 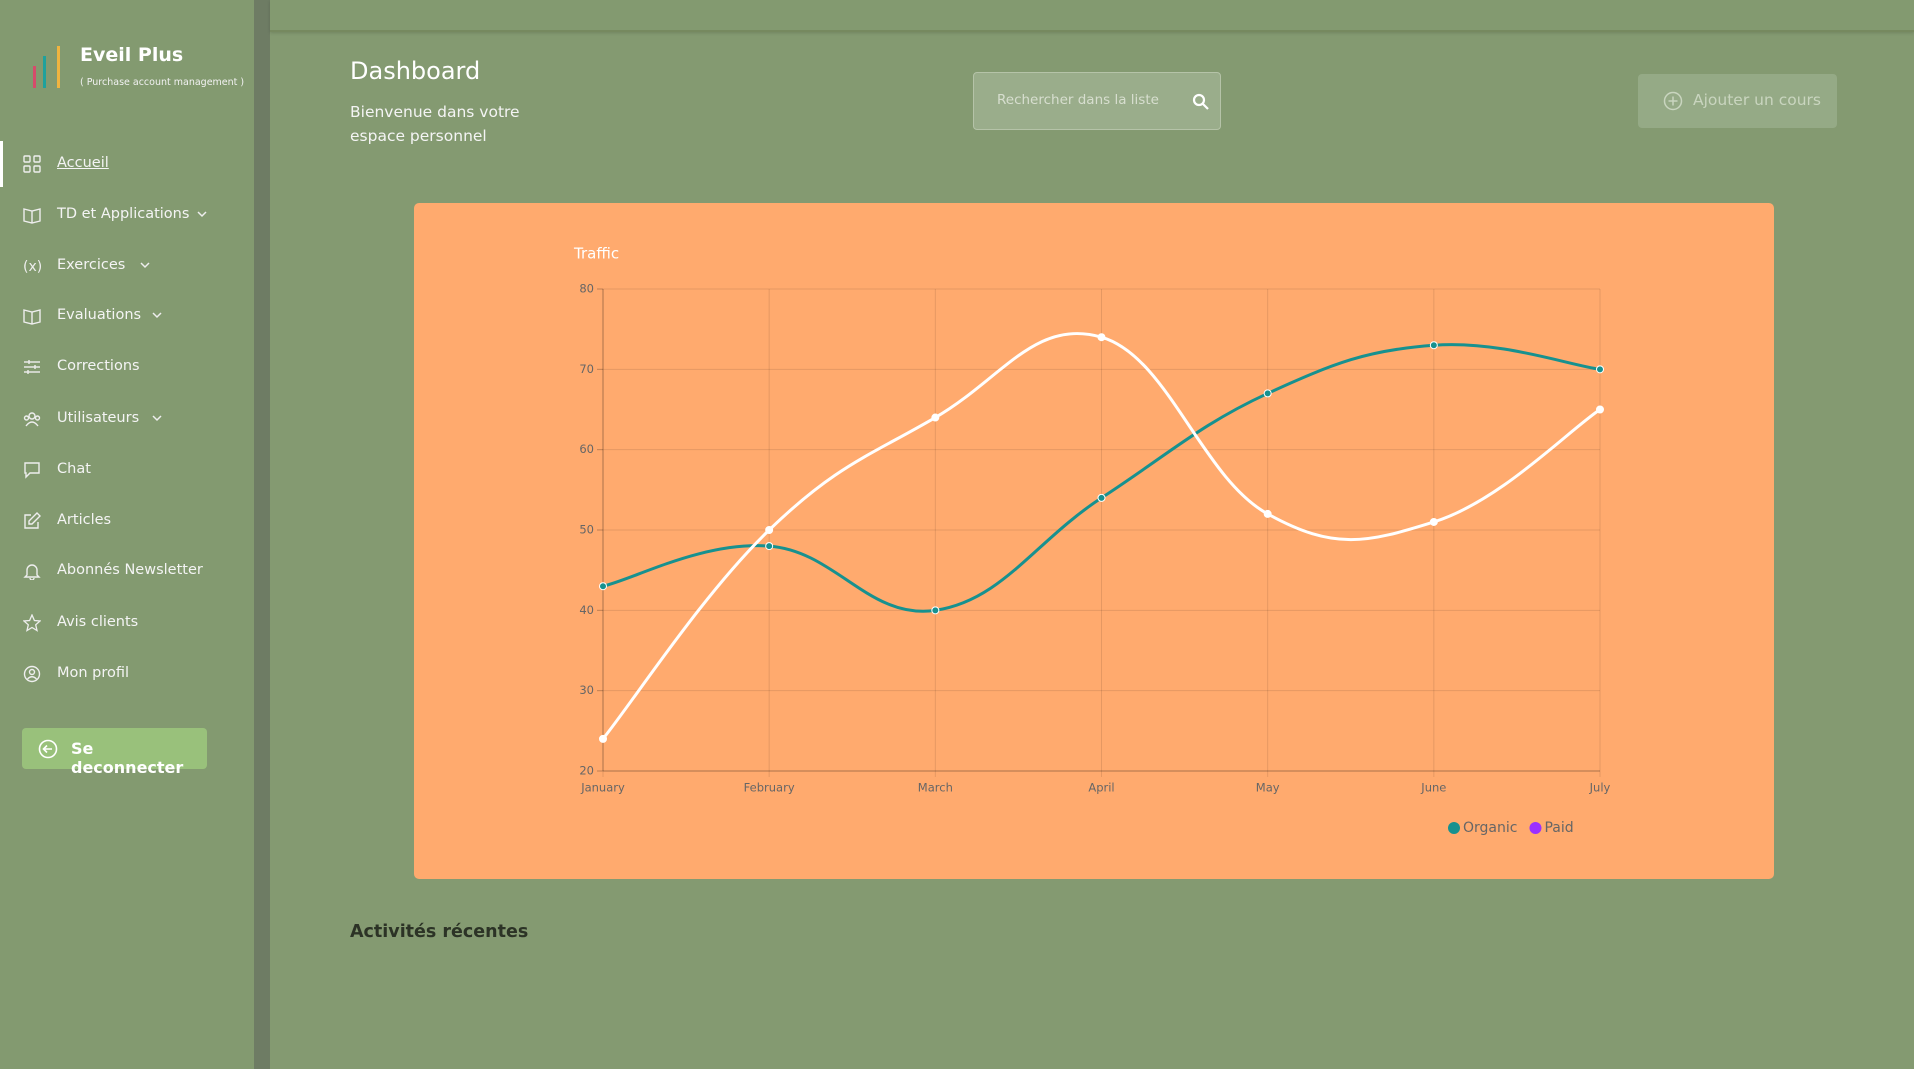 I want to click on nav-label: Mon profil, so click(x=93, y=673).